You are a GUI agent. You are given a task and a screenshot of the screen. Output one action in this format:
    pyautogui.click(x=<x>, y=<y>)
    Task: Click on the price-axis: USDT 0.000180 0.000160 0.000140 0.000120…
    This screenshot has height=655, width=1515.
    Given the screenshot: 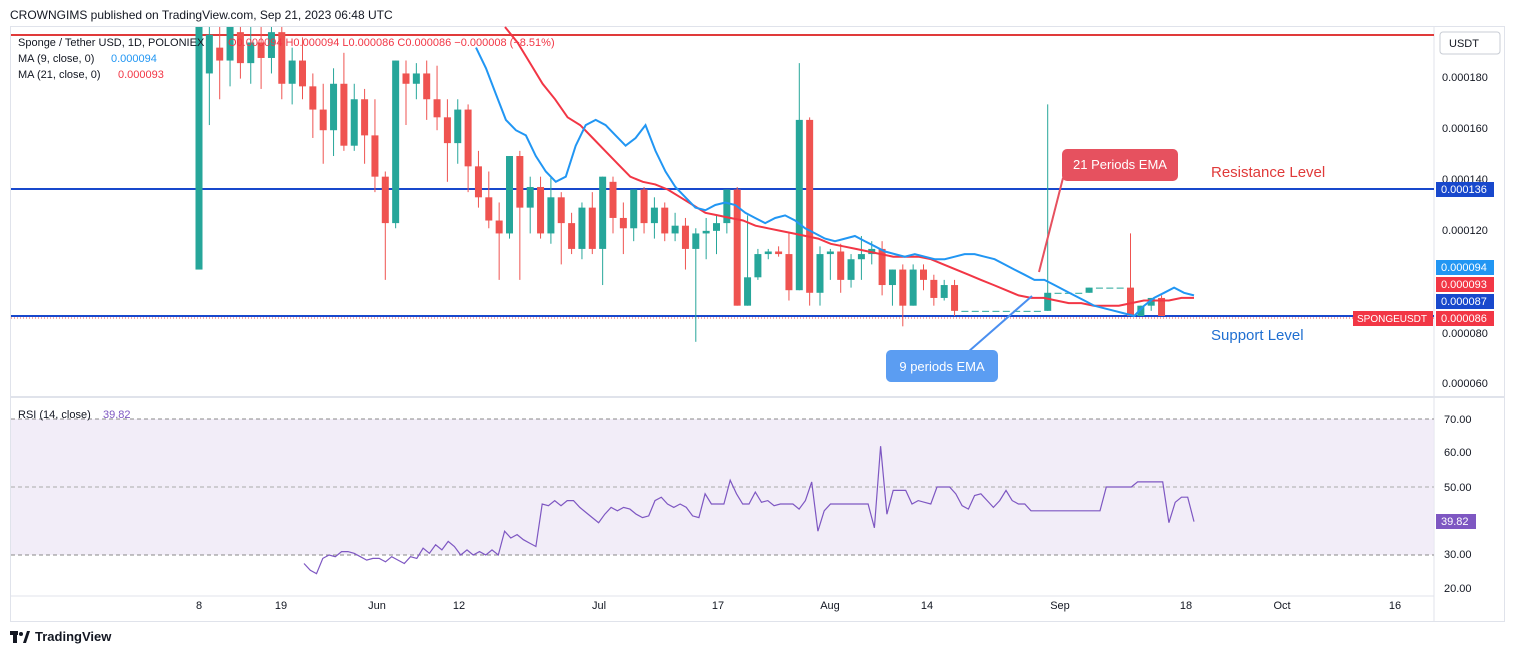 What is the action you would take?
    pyautogui.click(x=1427, y=313)
    